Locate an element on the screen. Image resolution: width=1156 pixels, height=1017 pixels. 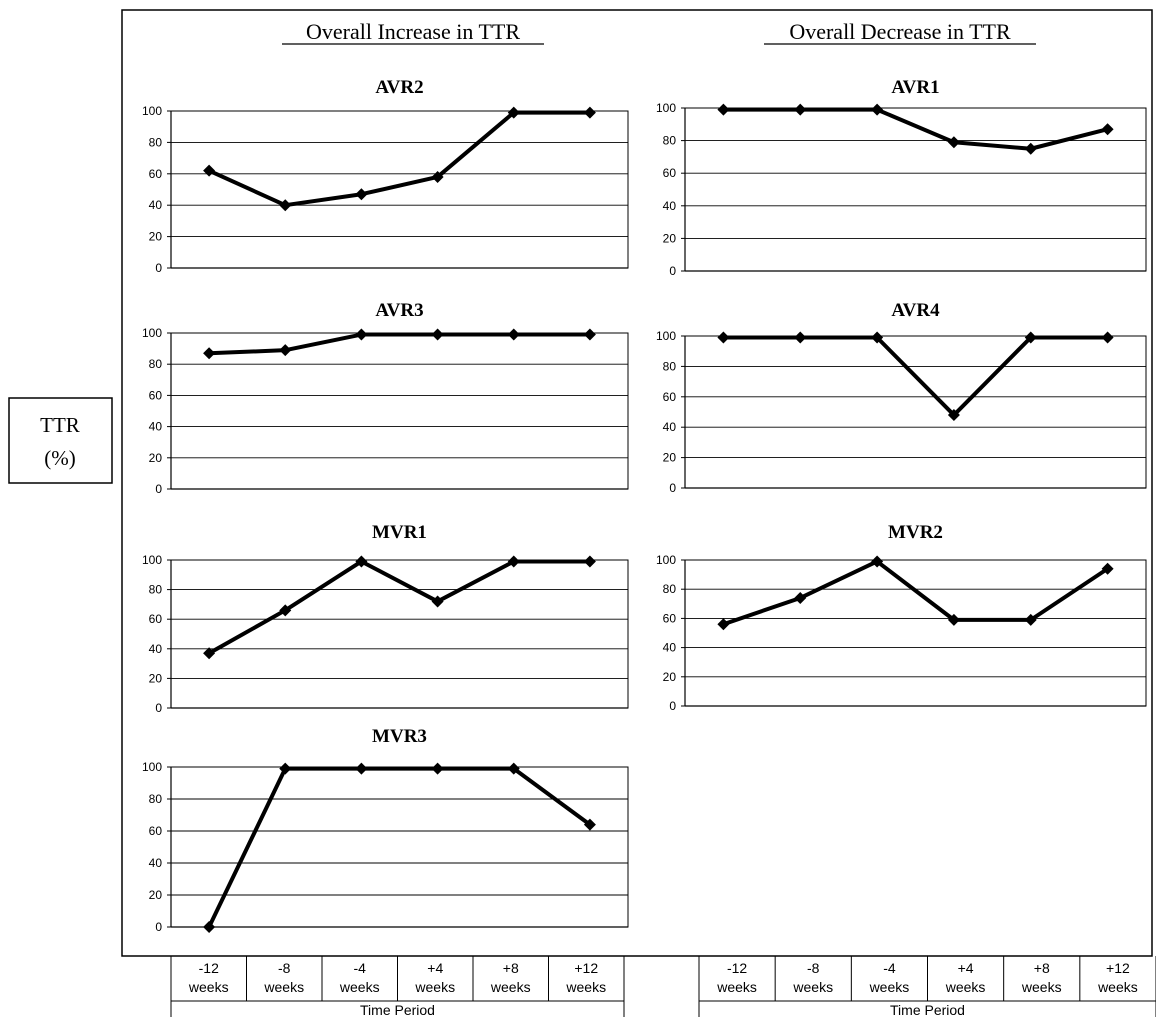
column-heading-decrease: Overall Decrease in TTR is located at coordinates (900, 32).